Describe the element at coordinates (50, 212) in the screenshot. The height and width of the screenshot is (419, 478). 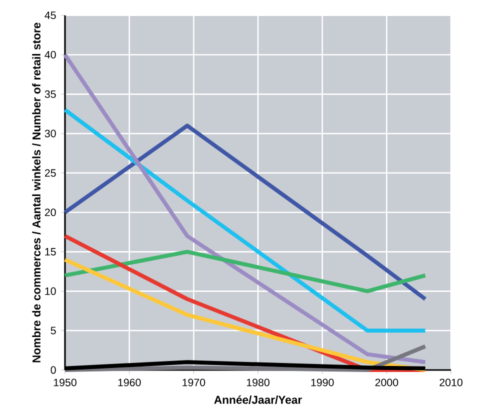
I see `y-tick-label: 20` at that location.